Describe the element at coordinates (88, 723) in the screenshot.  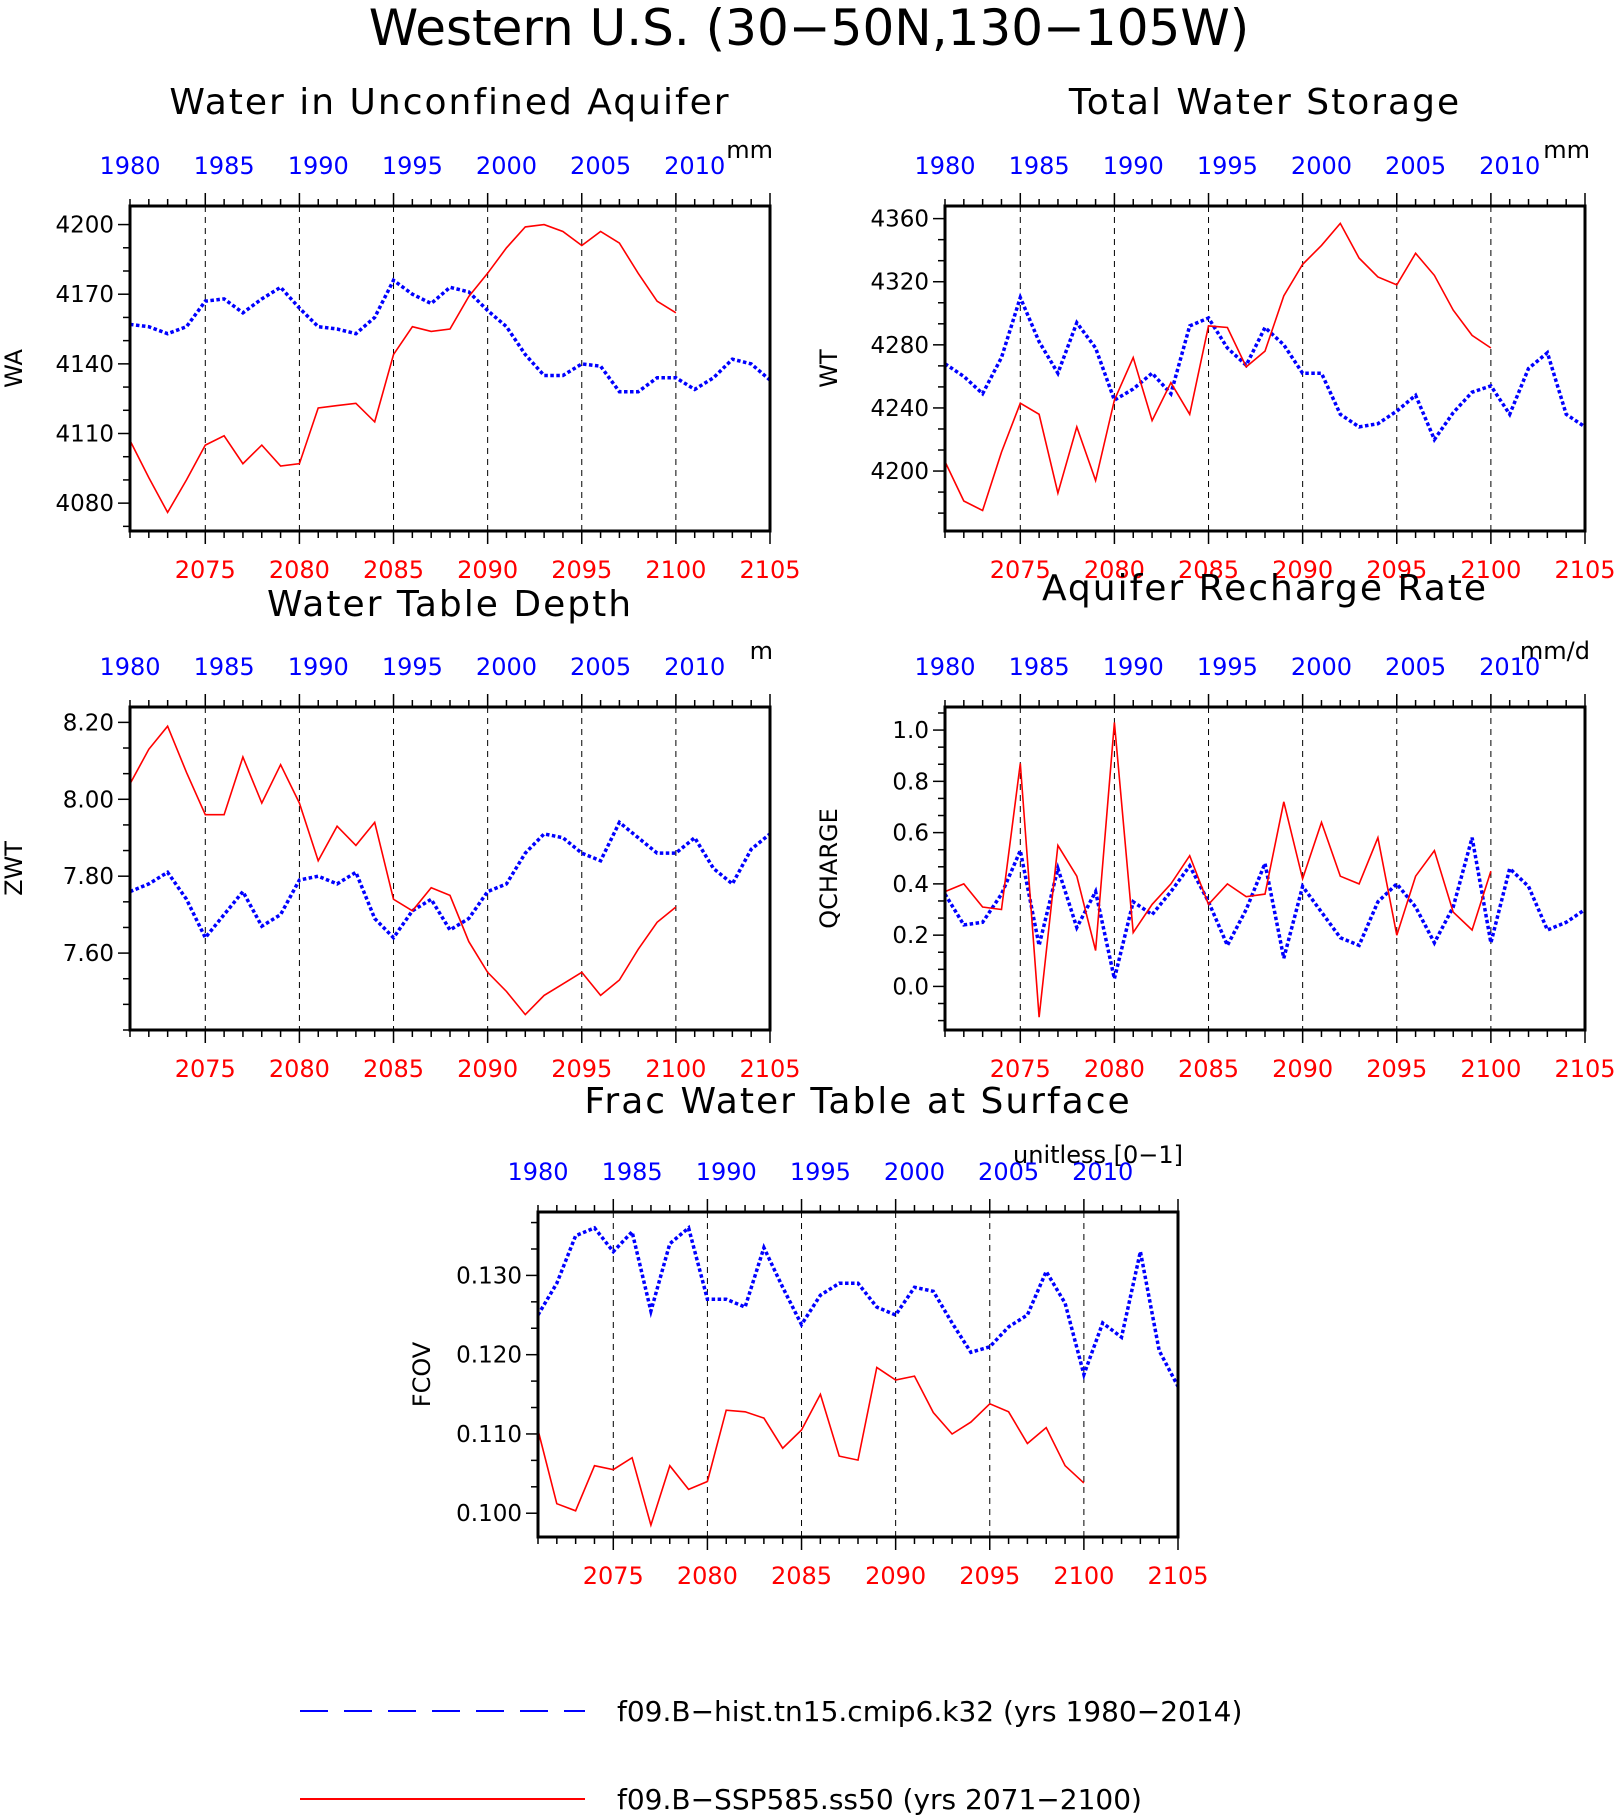
I see `y-tick-label: 8.20` at that location.